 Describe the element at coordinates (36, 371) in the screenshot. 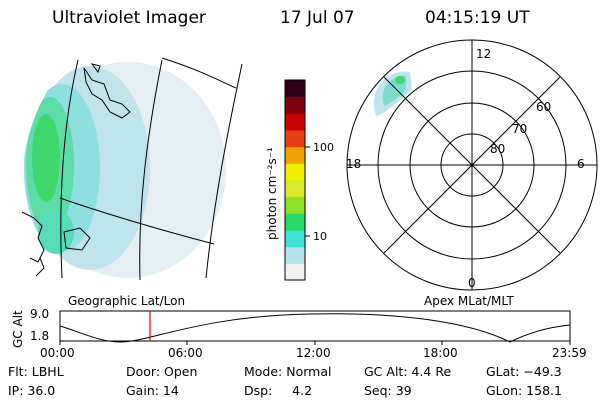

I see `info-filter: Flt: LBHL` at that location.